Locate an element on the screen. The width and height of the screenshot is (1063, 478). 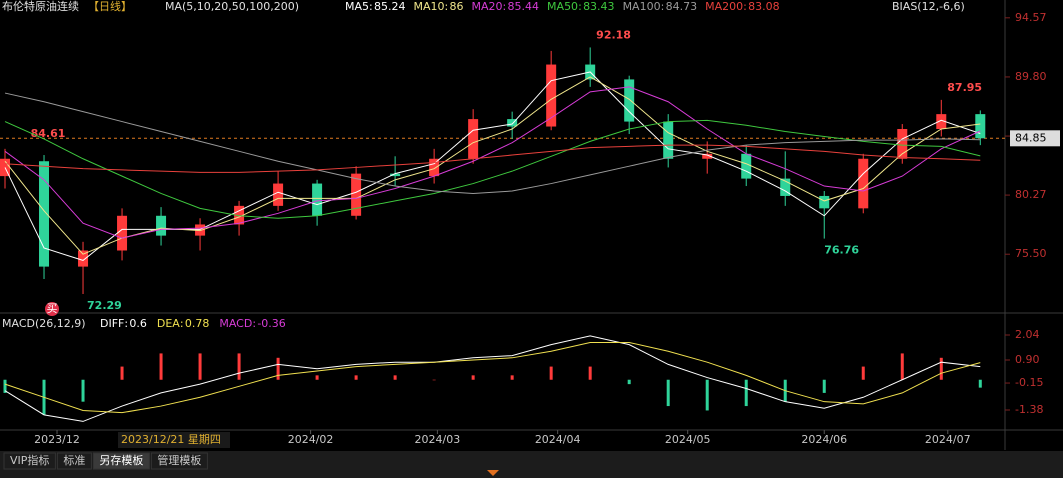
x-tick-label: 2024/04 is located at coordinates (558, 439).